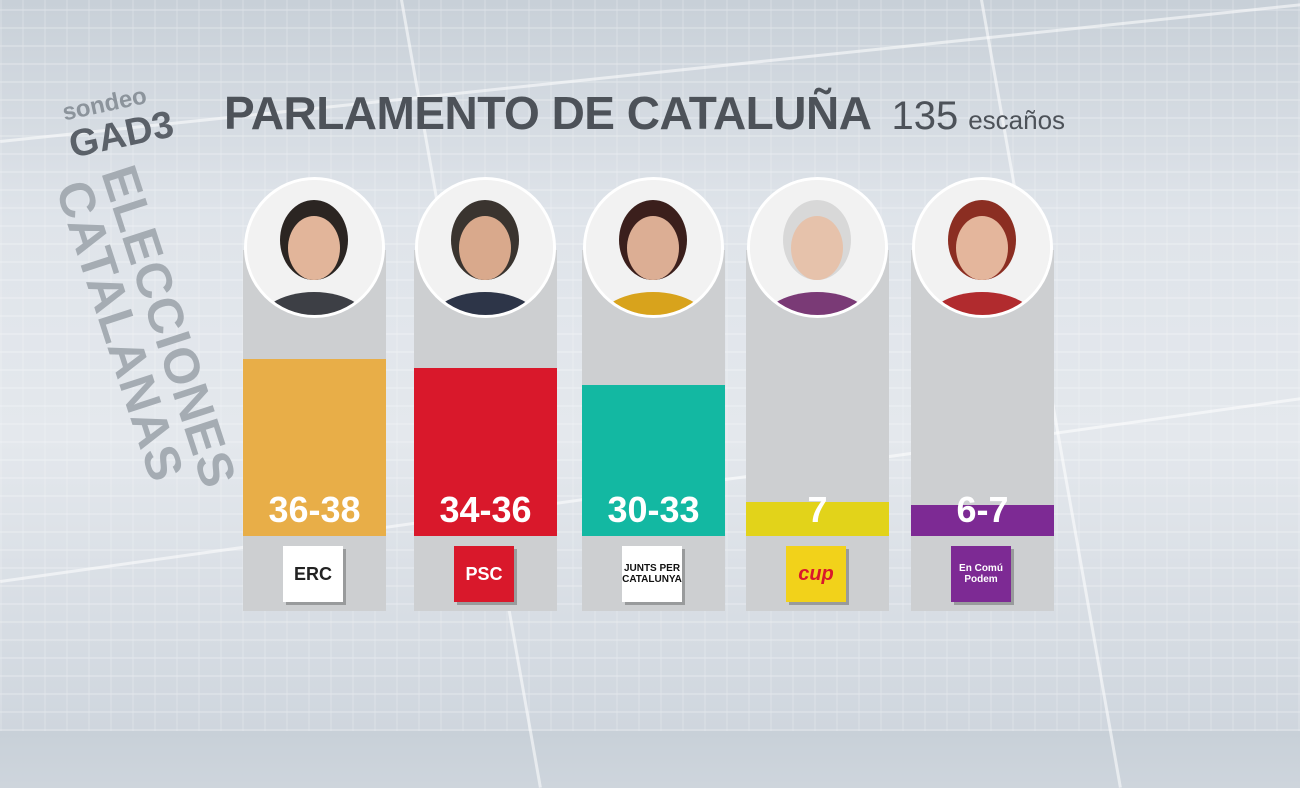 This screenshot has height=788, width=1300. I want to click on party-logo: ERC, so click(313, 574).